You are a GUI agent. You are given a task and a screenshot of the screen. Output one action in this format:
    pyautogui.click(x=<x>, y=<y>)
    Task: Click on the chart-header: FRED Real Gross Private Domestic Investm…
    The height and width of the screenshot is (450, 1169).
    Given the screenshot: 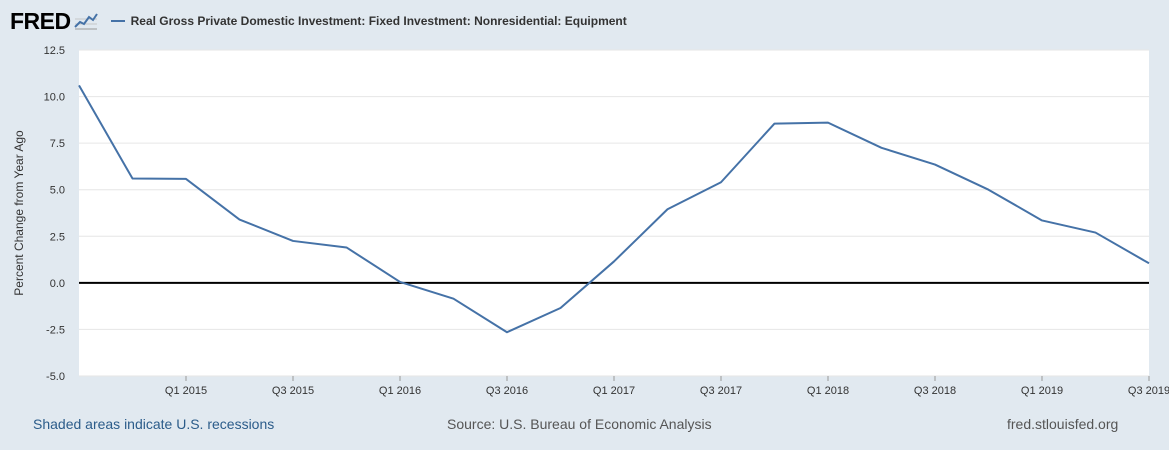 What is the action you would take?
    pyautogui.click(x=318, y=21)
    